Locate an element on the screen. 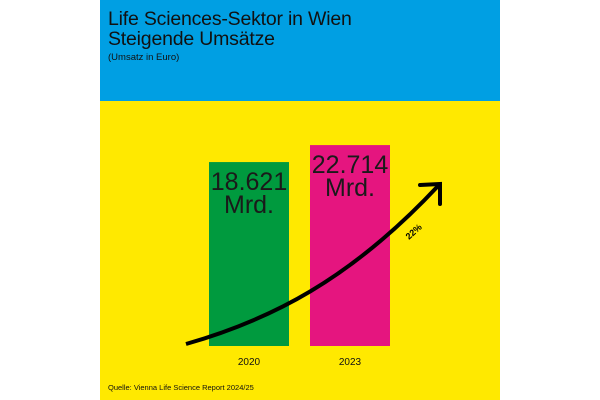  chart-subtitle: (Umsatz in Euro) is located at coordinates (144, 57).